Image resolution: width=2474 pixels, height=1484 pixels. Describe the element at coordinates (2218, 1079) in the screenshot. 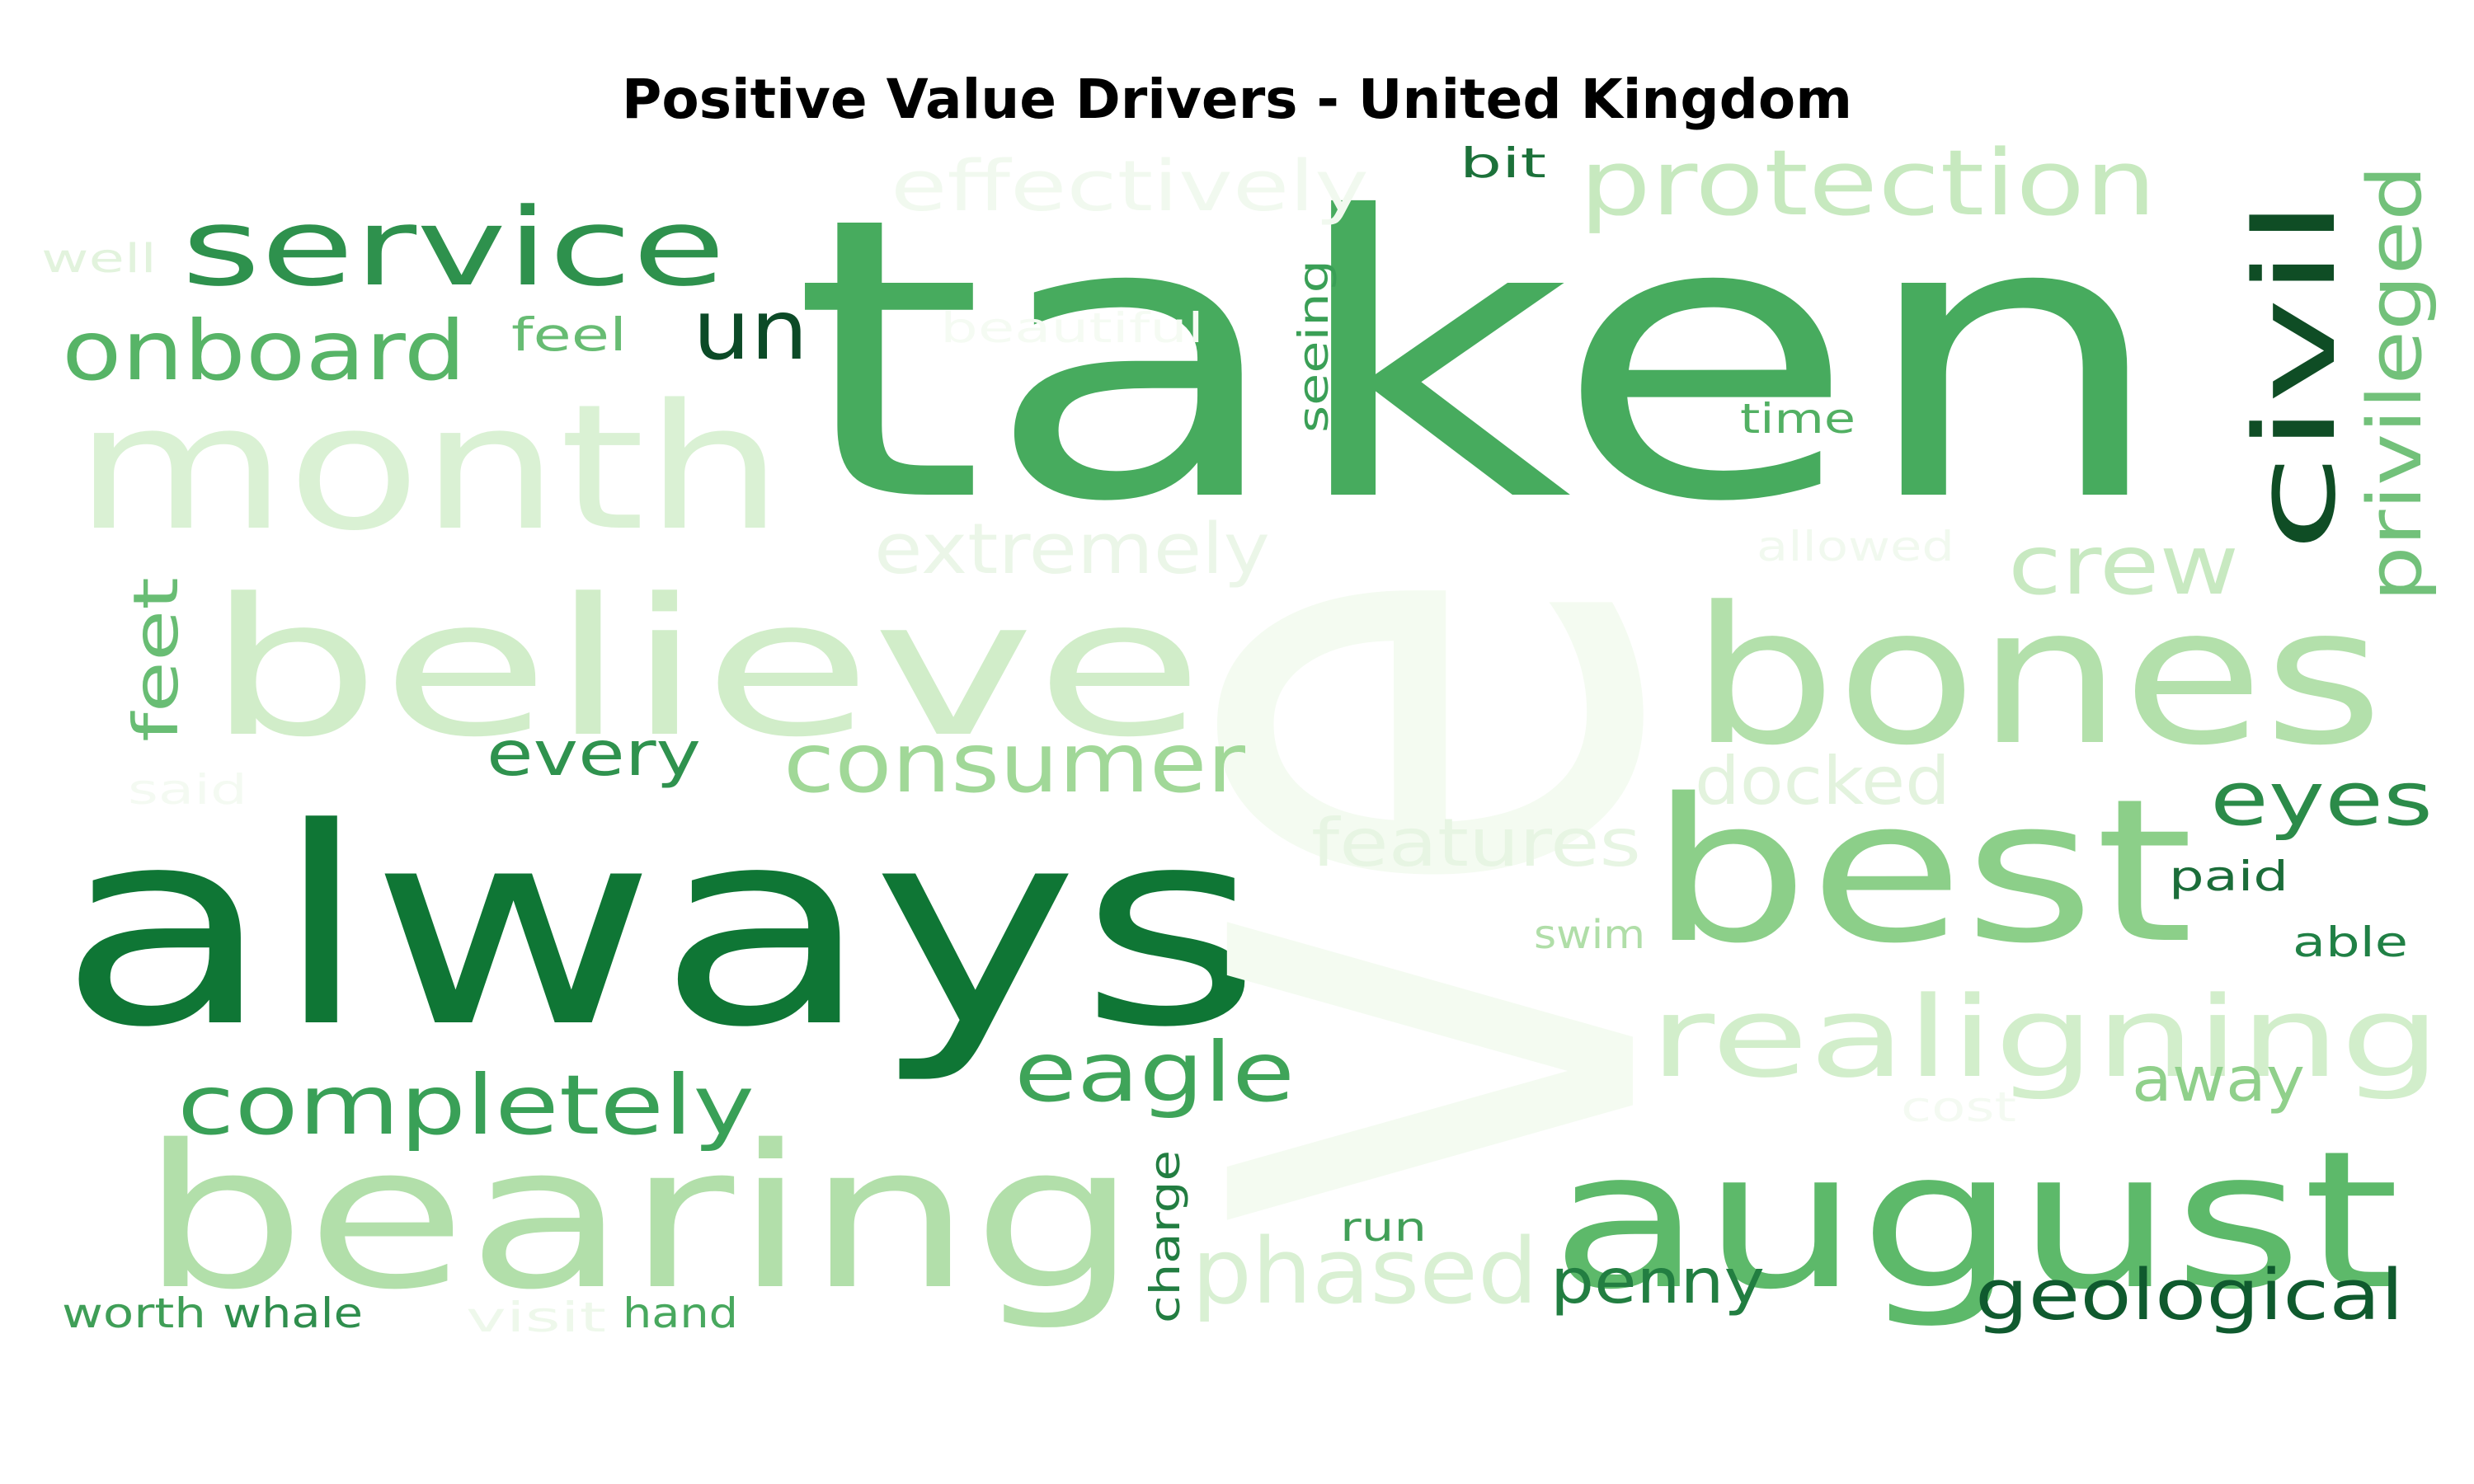

I see `word-away: away` at that location.